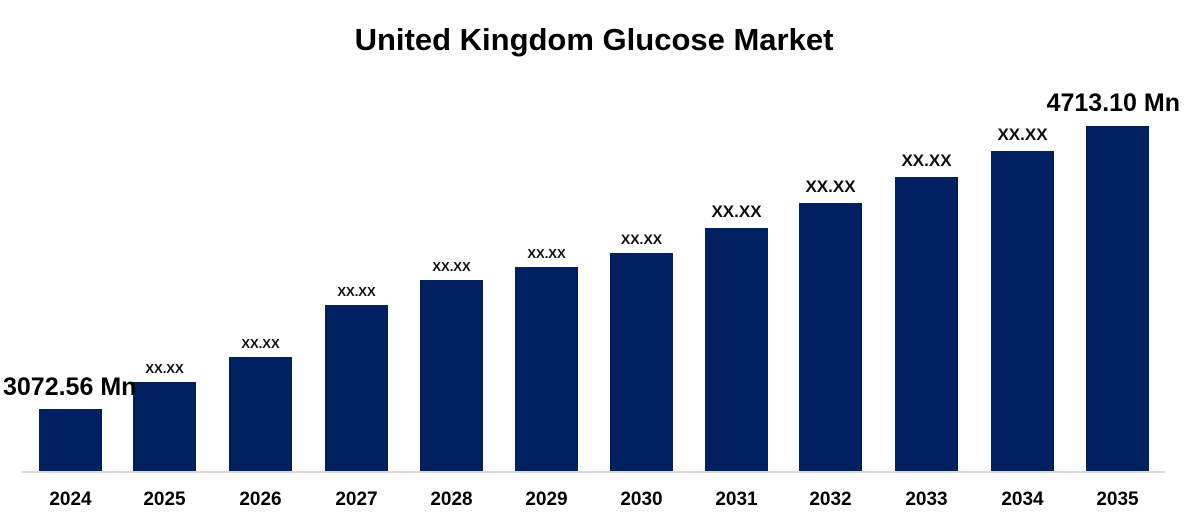 This screenshot has height=525, width=1188. Describe the element at coordinates (70, 499) in the screenshot. I see `axis-label-2024: 2024` at that location.